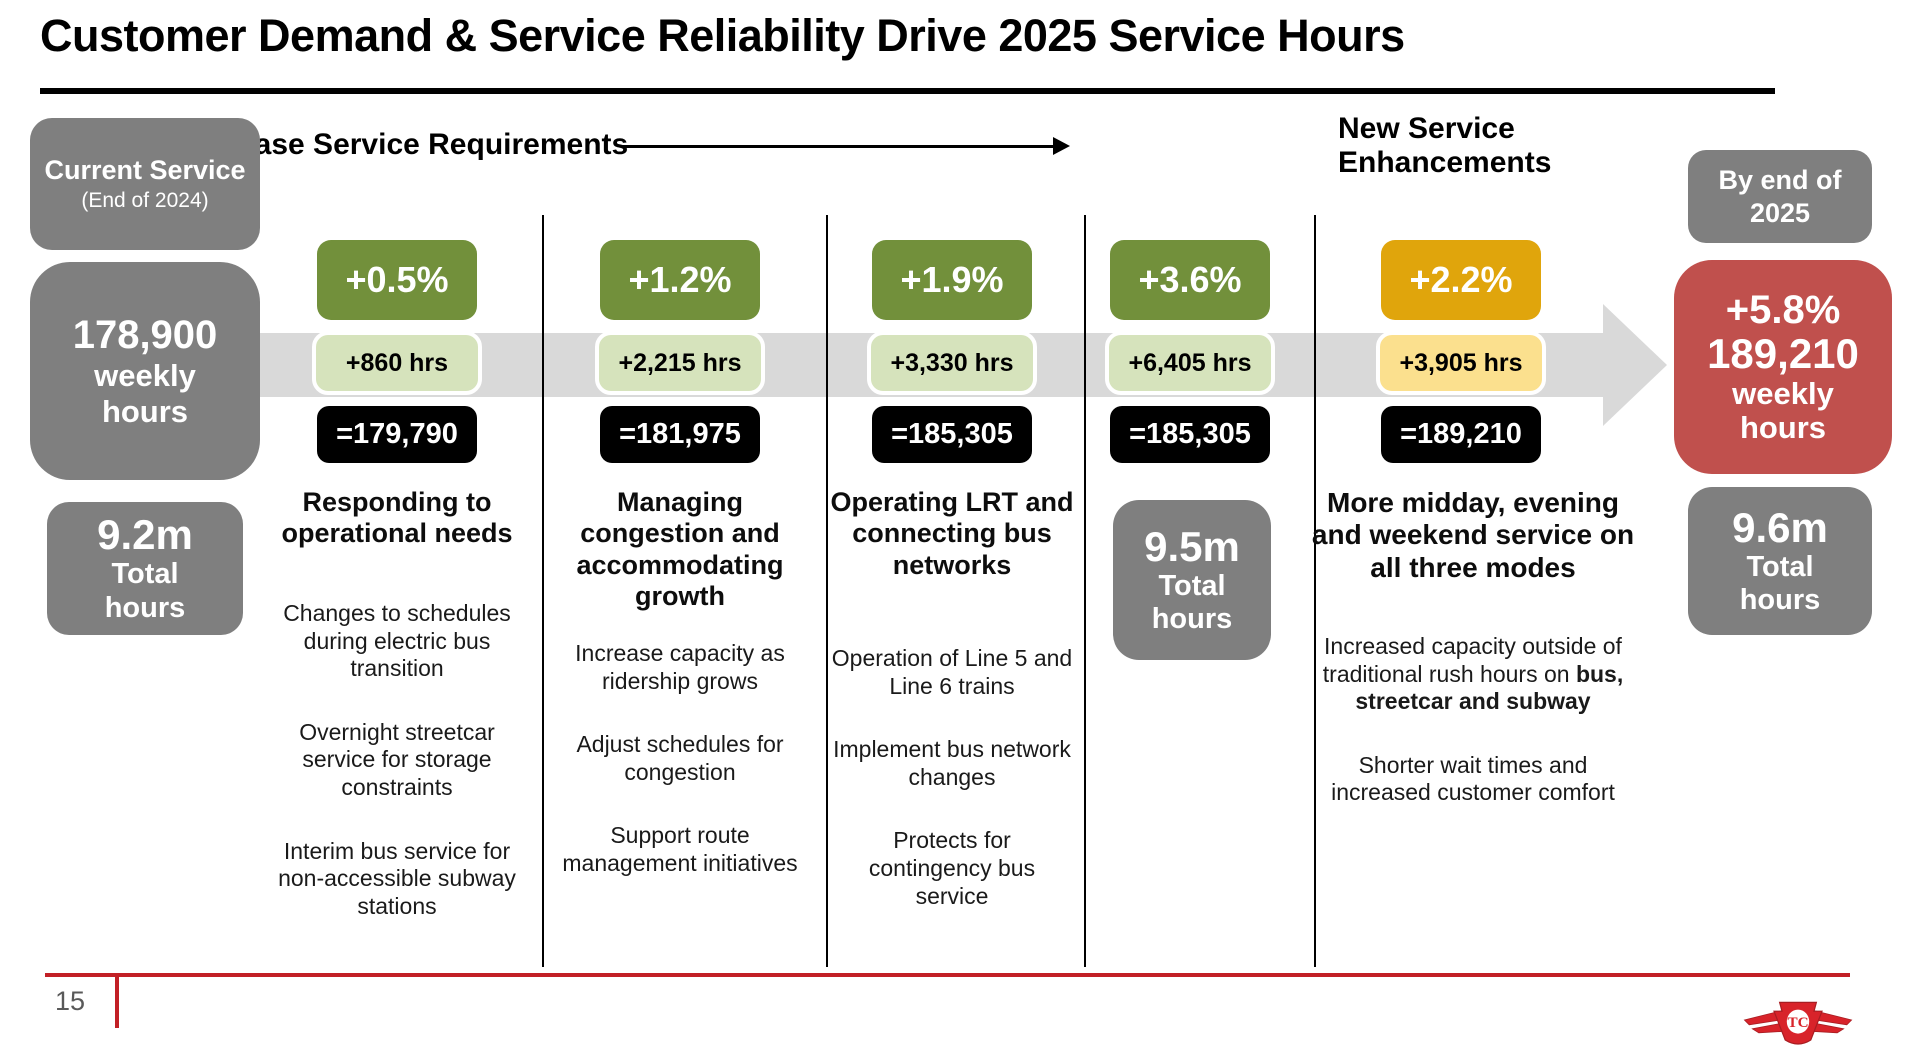  Describe the element at coordinates (145, 535) in the screenshot. I see `current-total-hours-value: 9.2m` at that location.